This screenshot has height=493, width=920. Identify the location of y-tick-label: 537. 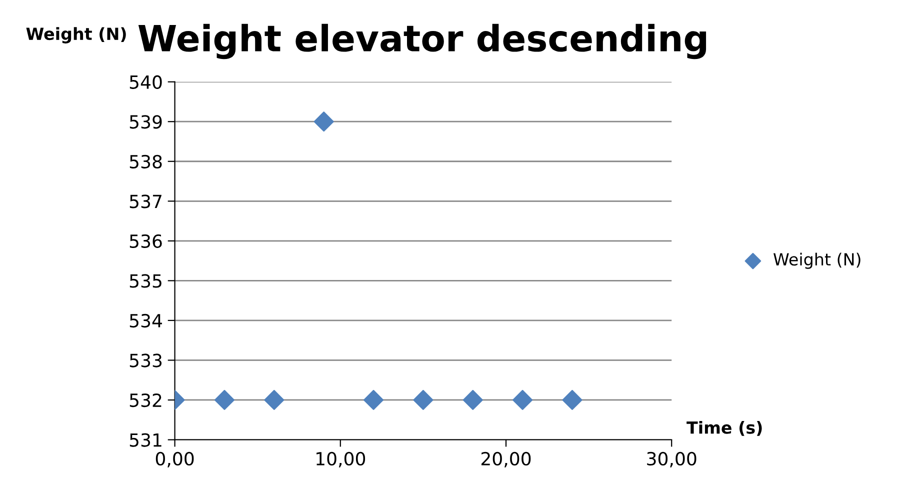
(146, 201).